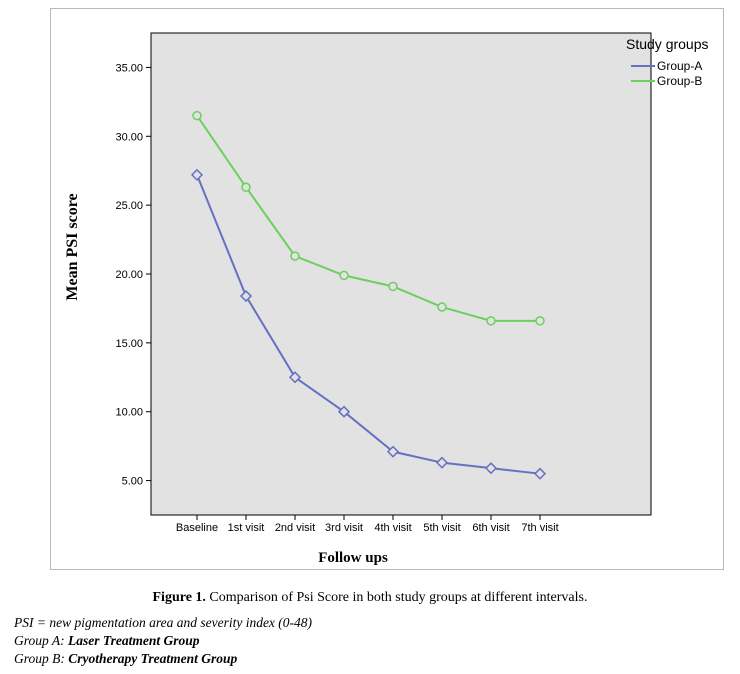 The height and width of the screenshot is (674, 740). I want to click on x-axis-label: Follow ups, so click(353, 558).